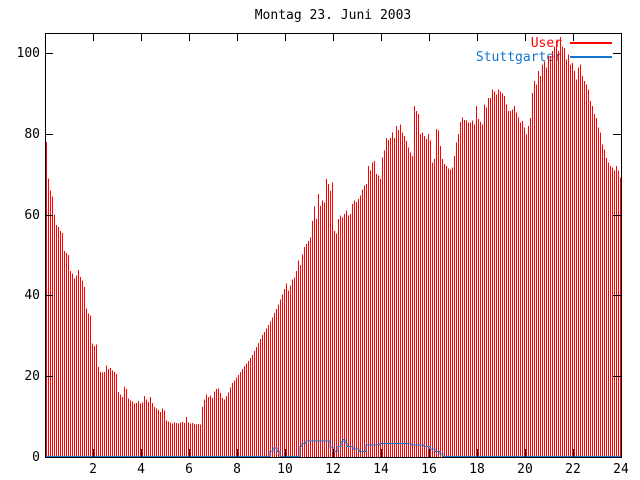 The height and width of the screenshot is (480, 640). Describe the element at coordinates (32, 215) in the screenshot. I see `y-tick-label: 60` at that location.